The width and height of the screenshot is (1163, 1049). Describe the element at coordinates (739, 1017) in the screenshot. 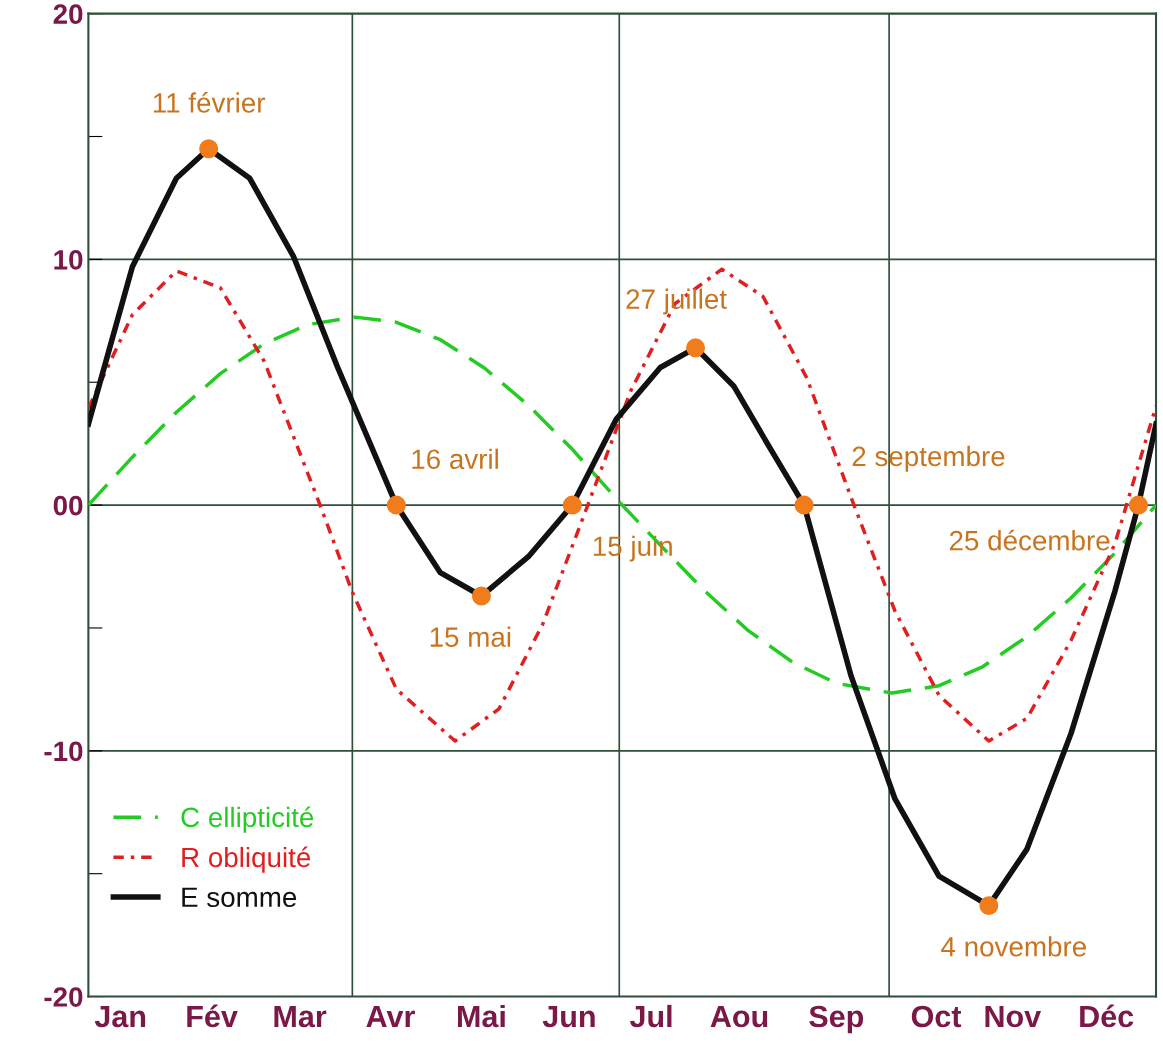

I see `x-tick-label: Aou` at that location.